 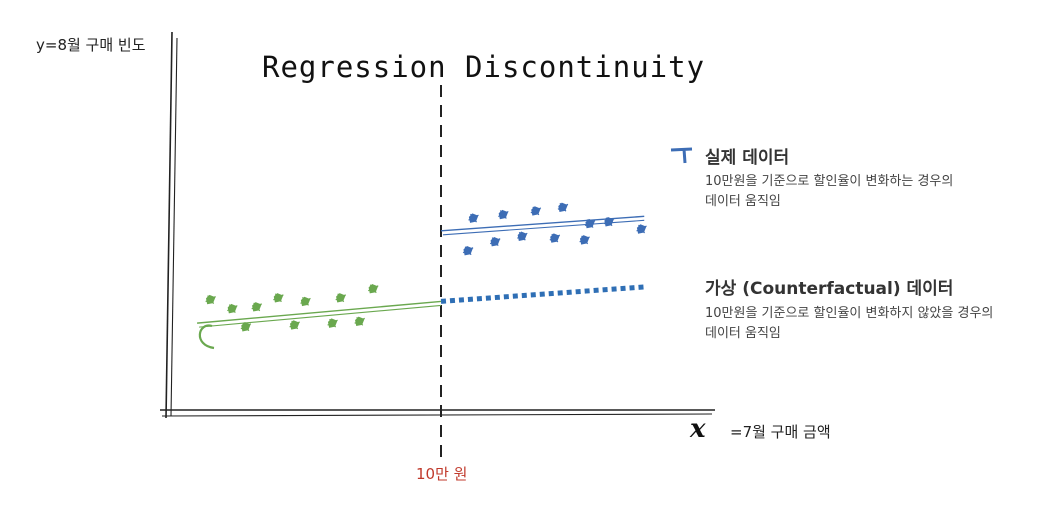 I want to click on treatment-legend-title: 실제 데이터, so click(x=747, y=158).